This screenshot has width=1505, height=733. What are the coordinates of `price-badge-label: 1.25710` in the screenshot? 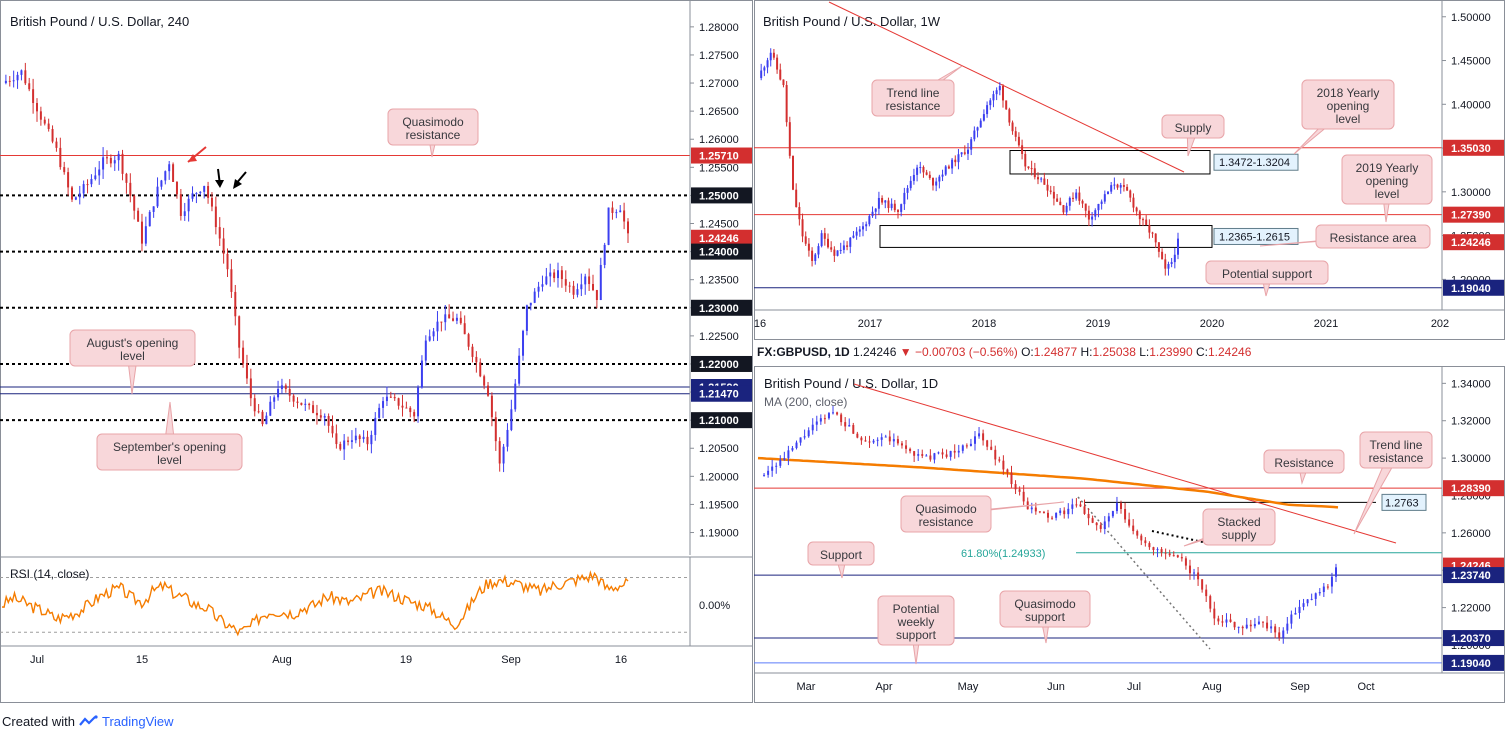 It's located at (719, 157).